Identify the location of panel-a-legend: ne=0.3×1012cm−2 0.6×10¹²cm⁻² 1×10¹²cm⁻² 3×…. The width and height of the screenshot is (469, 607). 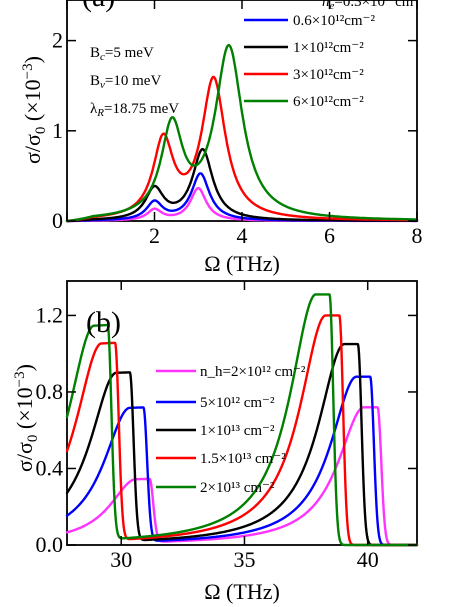
(334, 55).